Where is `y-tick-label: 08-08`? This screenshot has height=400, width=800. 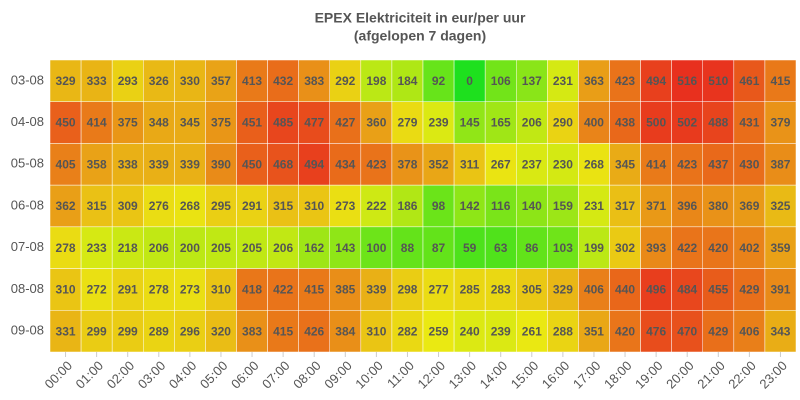 y-tick-label: 08-08 is located at coordinates (27, 288).